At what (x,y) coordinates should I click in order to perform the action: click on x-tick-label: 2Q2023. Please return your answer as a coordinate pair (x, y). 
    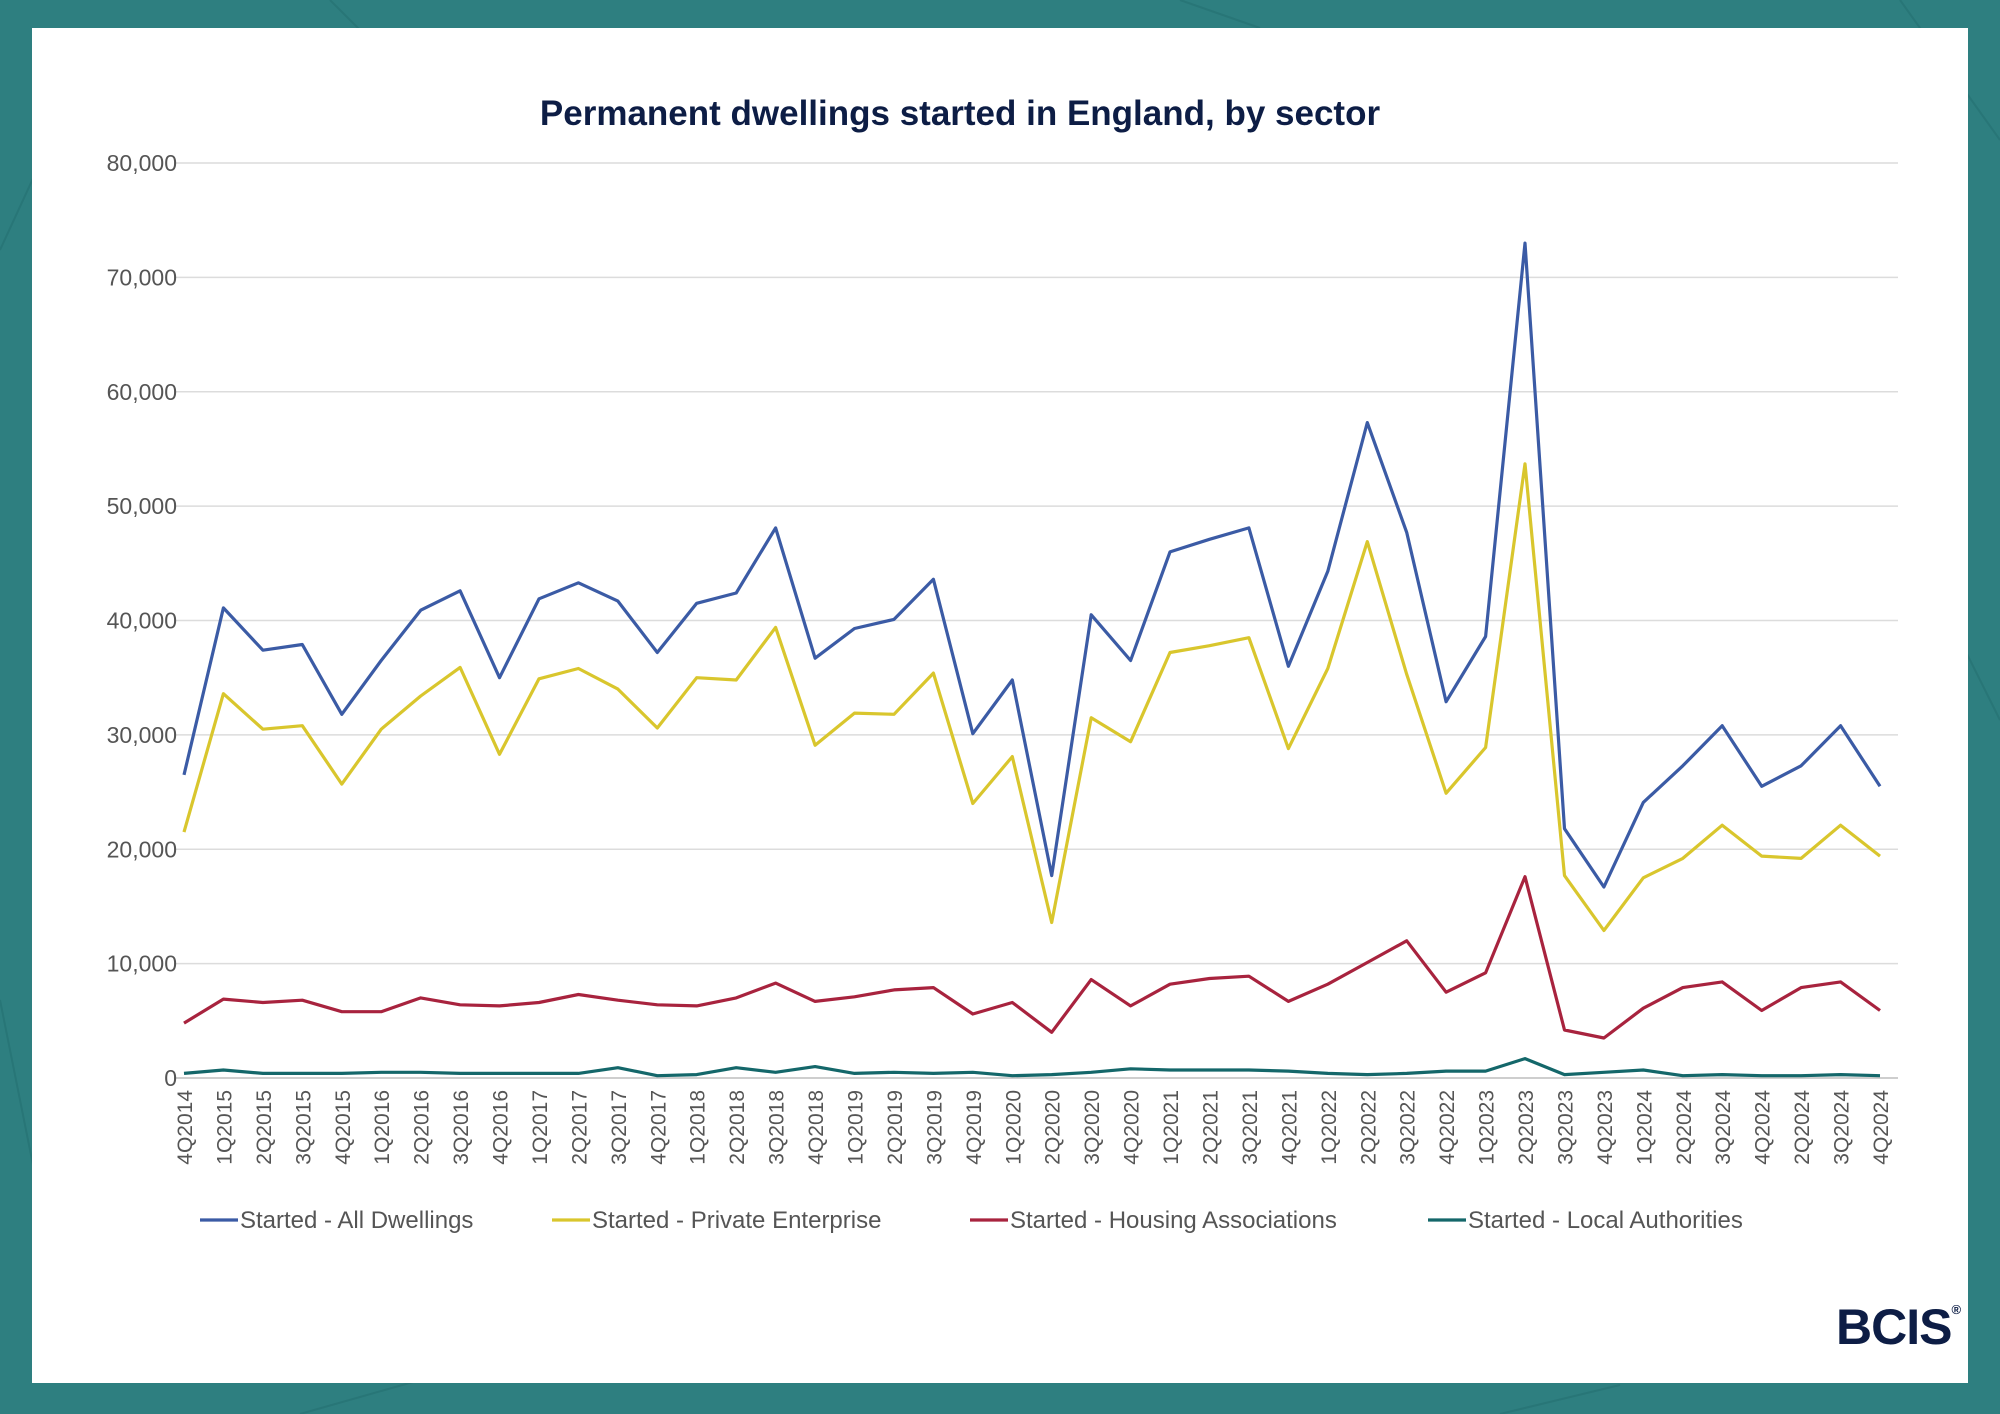
    Looking at the image, I should click on (1526, 1127).